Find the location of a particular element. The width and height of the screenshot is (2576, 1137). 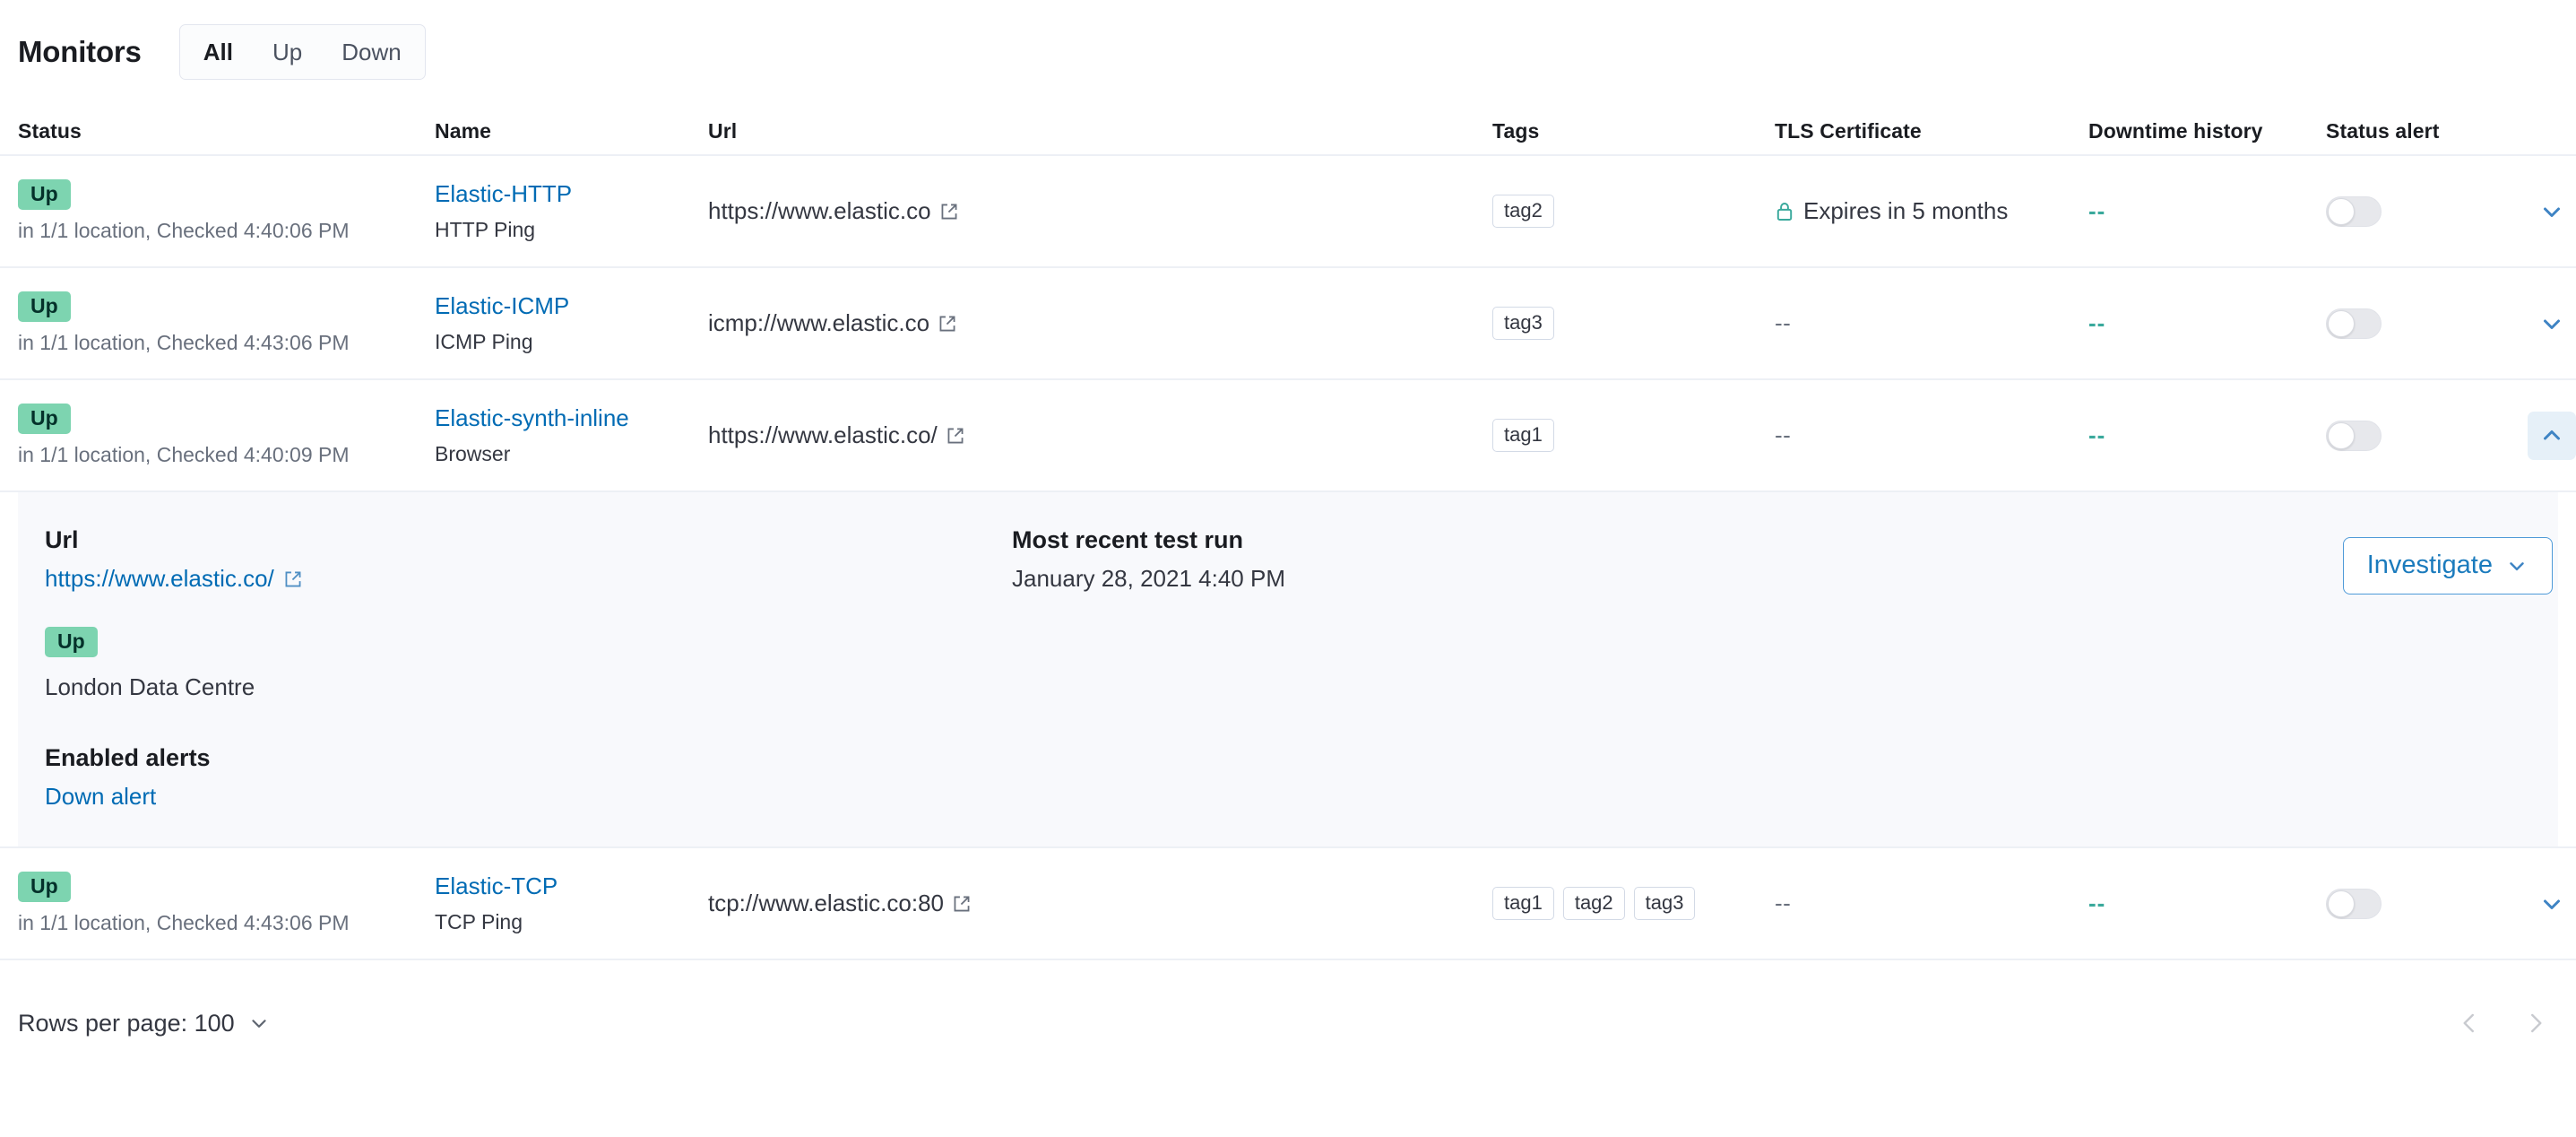

detail-location: London Data Centre is located at coordinates (150, 686).